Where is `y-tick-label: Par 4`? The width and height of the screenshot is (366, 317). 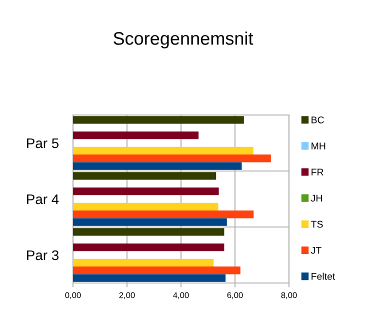 y-tick-label: Par 4 is located at coordinates (43, 199).